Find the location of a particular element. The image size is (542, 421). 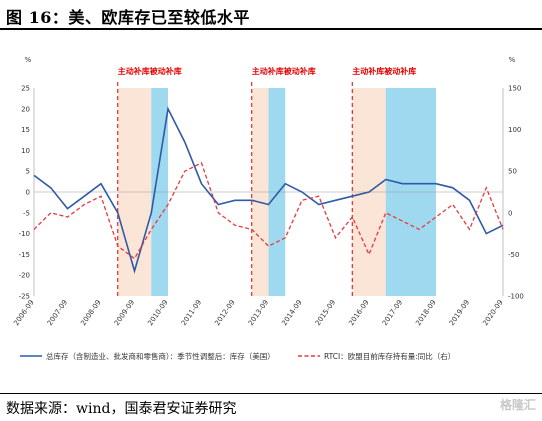

left-tick-label: -20 is located at coordinates (24, 276).